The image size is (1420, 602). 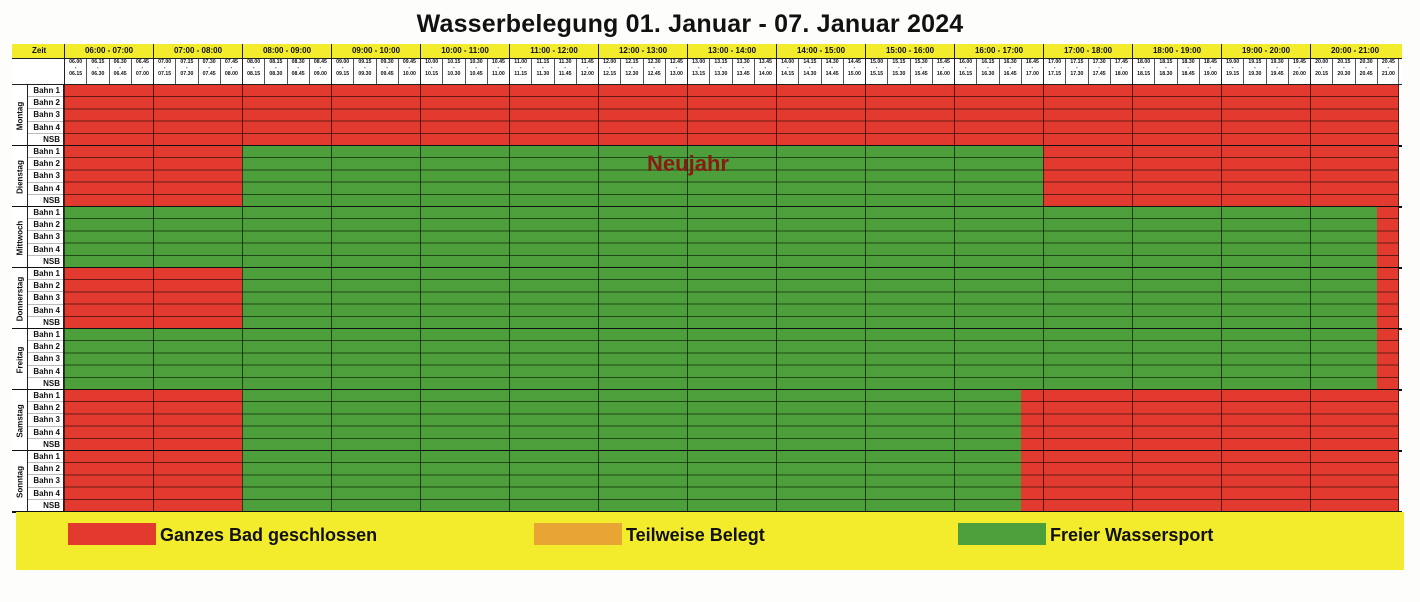 I want to click on hour-header: 11:00 - 12:00, so click(x=553, y=51).